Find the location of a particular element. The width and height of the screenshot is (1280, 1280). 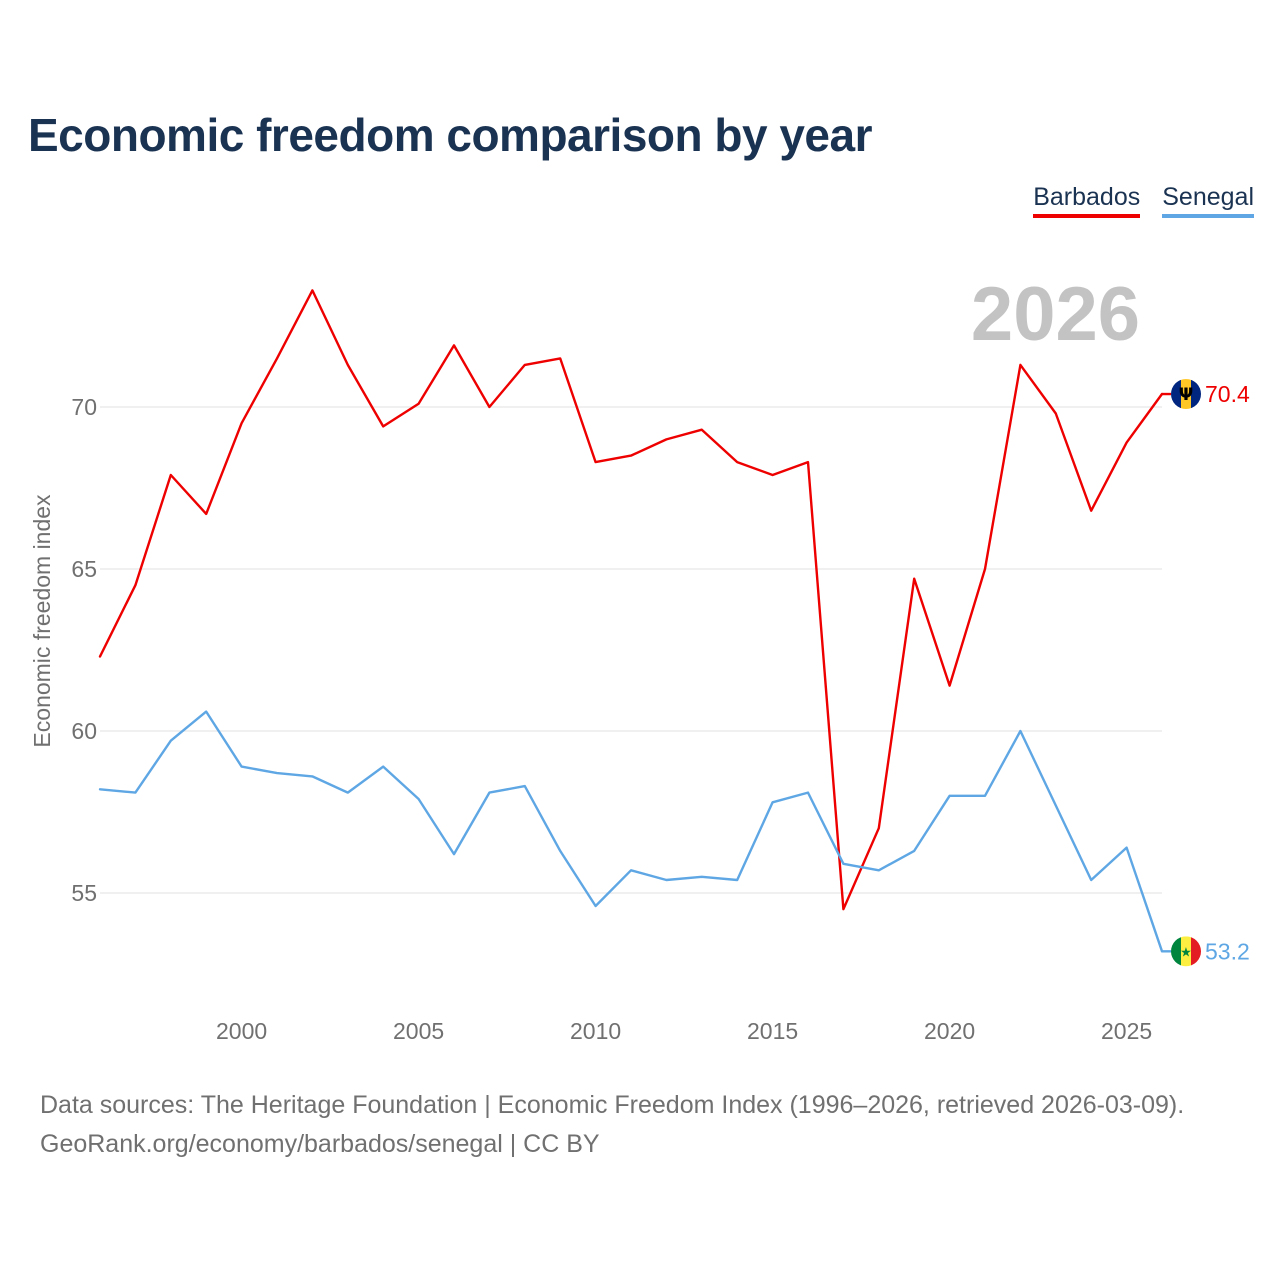

senegal-flag-icon: ★ is located at coordinates (1186, 951).